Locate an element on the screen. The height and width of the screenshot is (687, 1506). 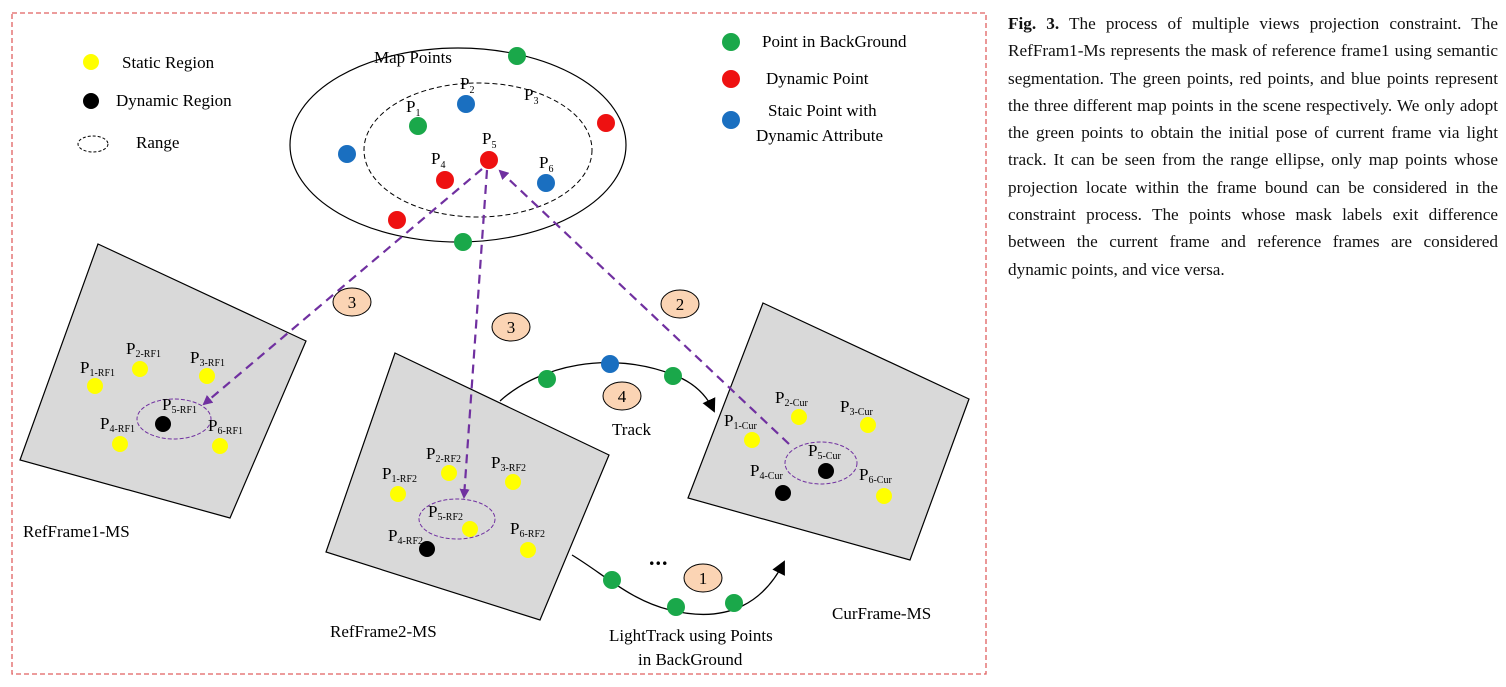
curframe-p2 is located at coordinates (799, 417).